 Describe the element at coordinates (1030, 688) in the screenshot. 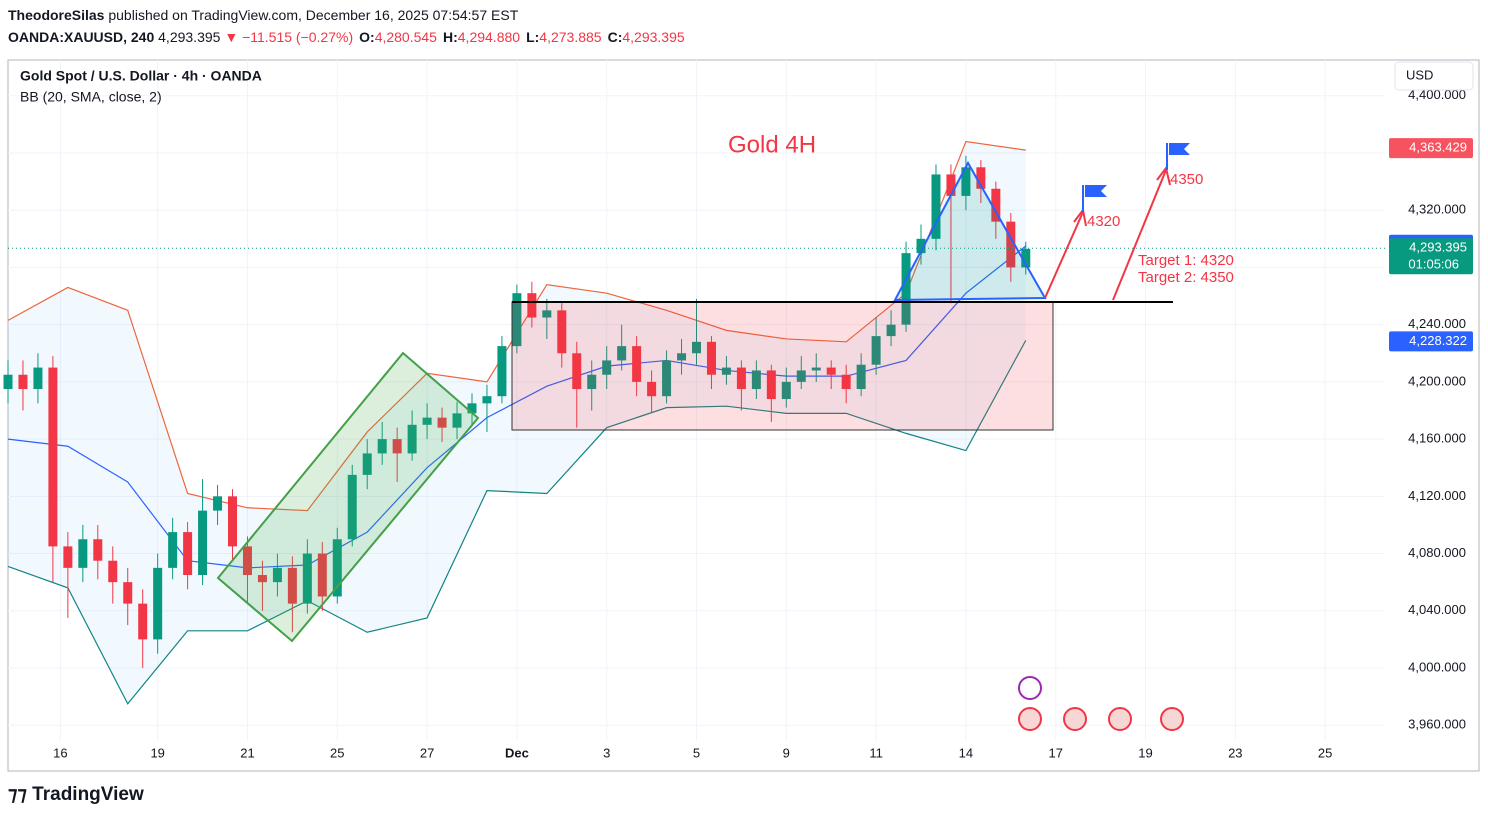

I see `event-icon` at that location.